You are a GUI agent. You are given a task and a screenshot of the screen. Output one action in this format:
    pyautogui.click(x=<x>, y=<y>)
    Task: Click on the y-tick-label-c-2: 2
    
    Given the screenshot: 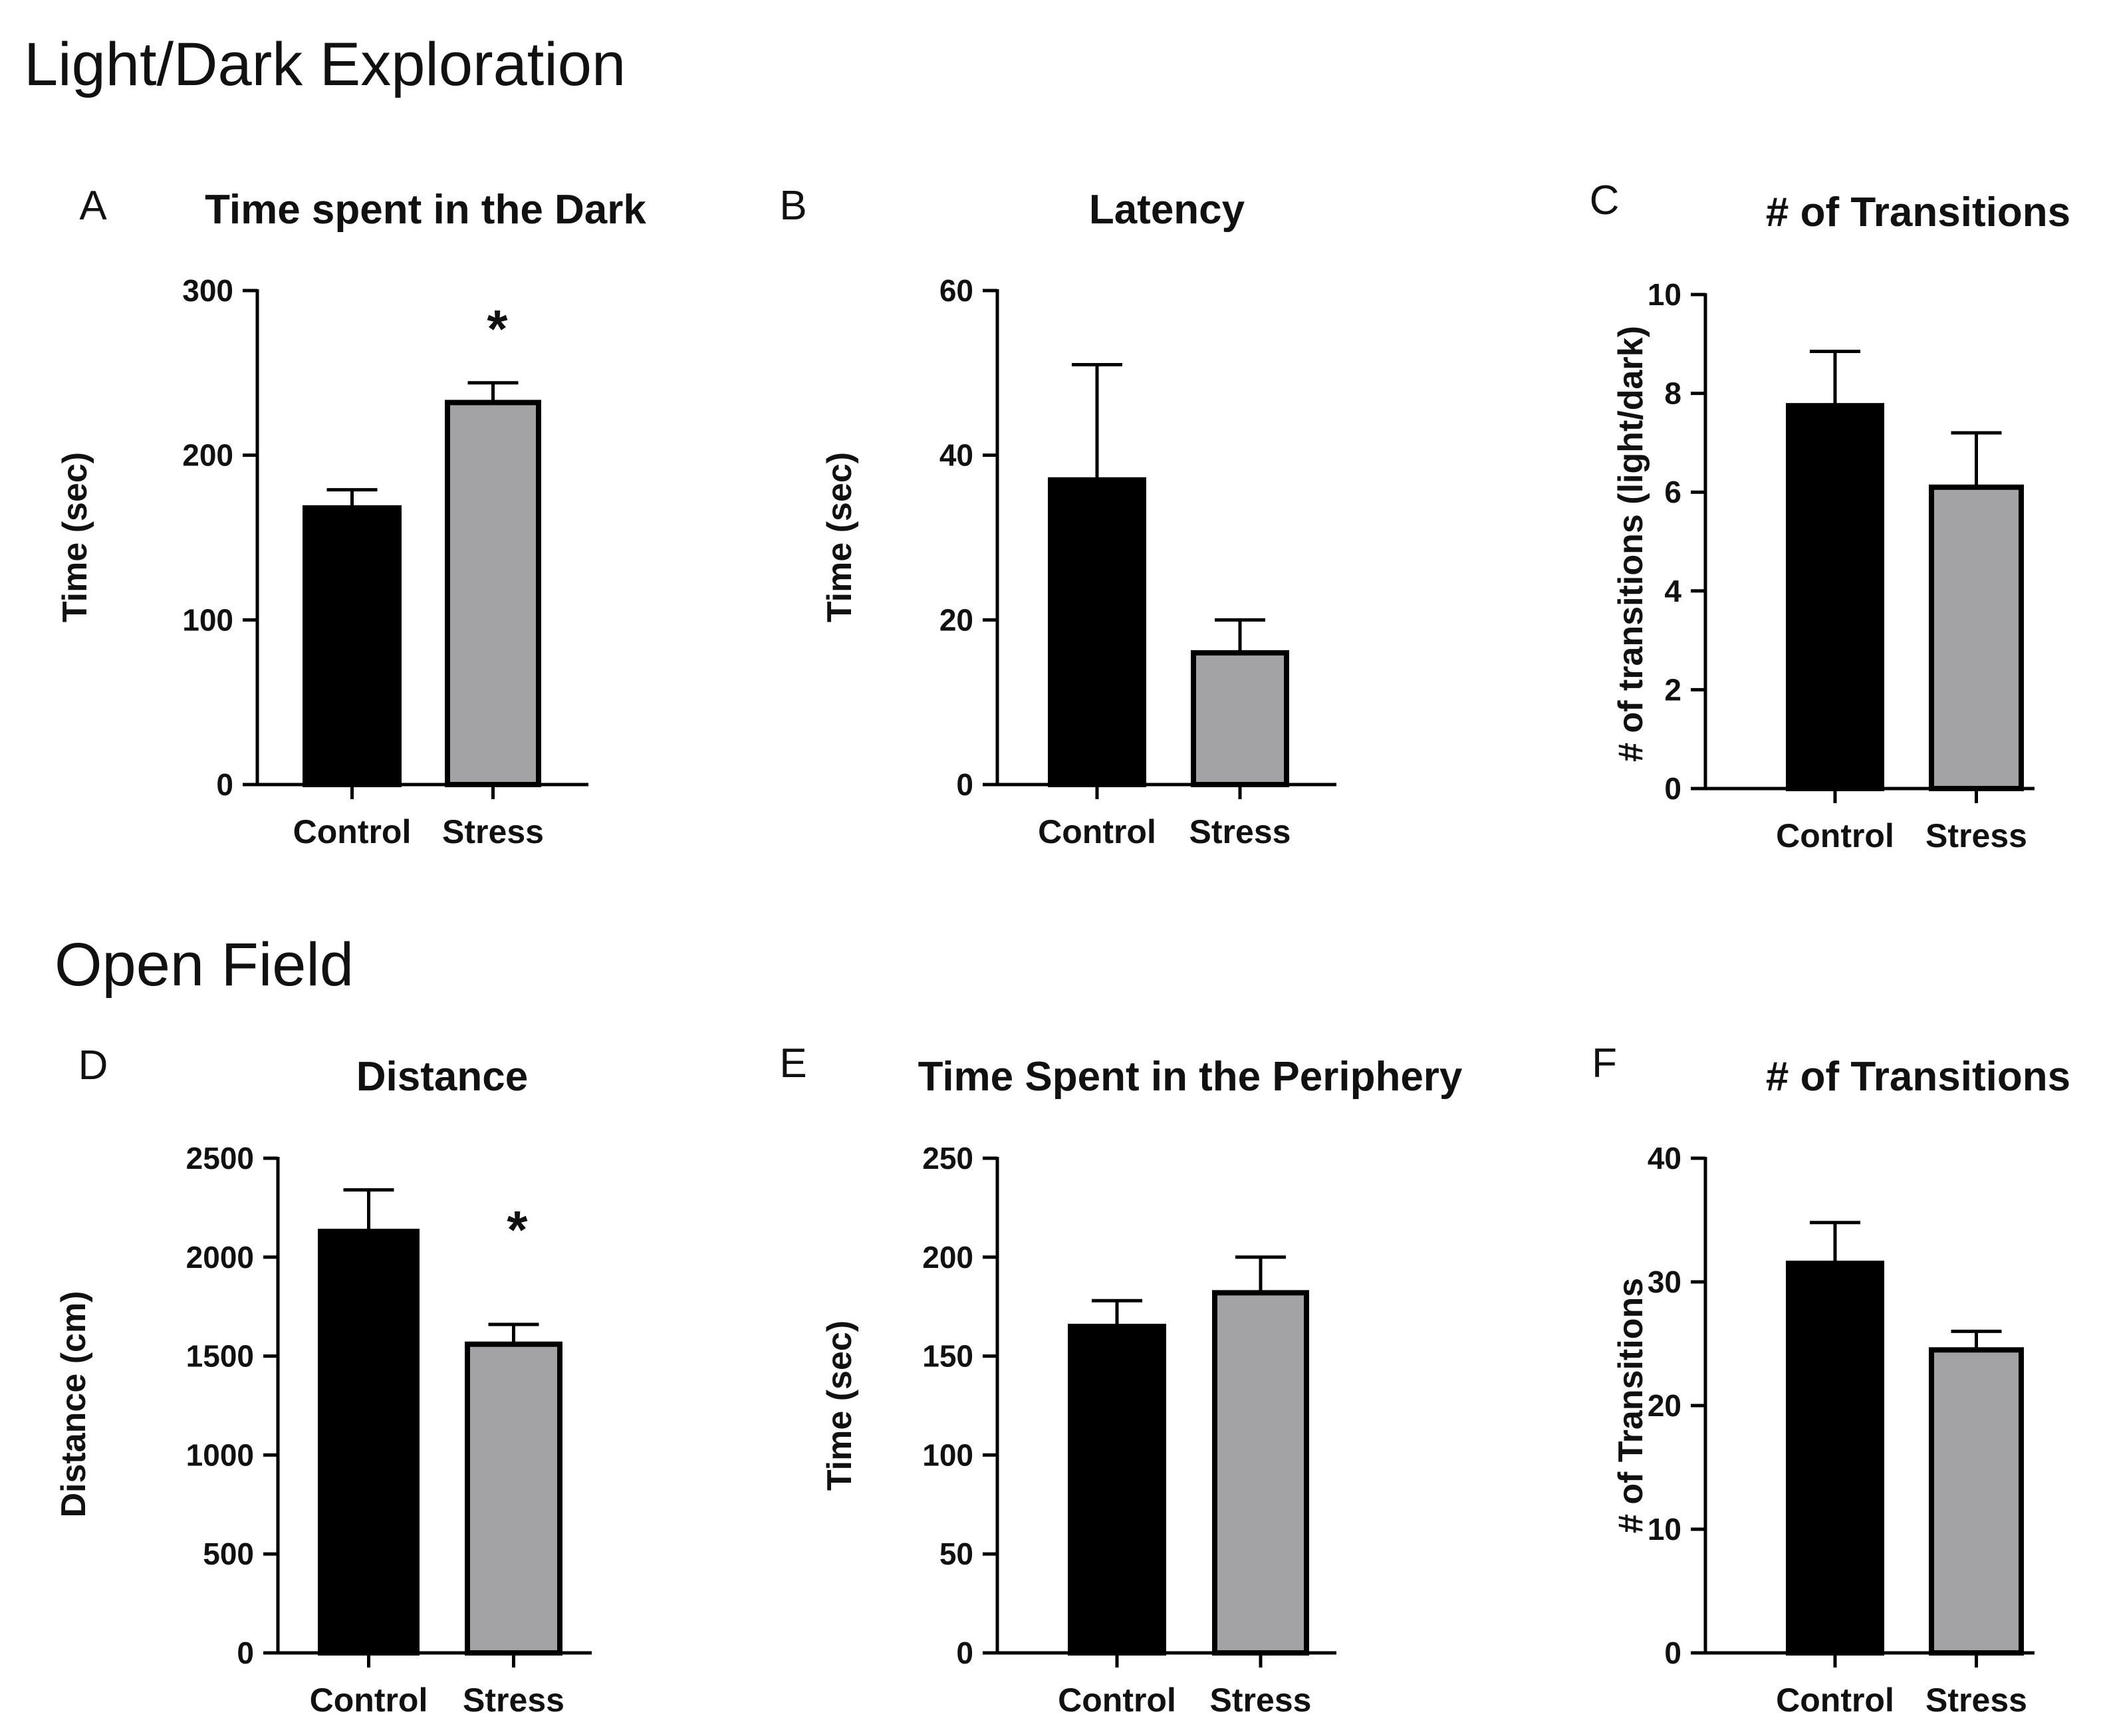 What is the action you would take?
    pyautogui.click(x=1672, y=689)
    